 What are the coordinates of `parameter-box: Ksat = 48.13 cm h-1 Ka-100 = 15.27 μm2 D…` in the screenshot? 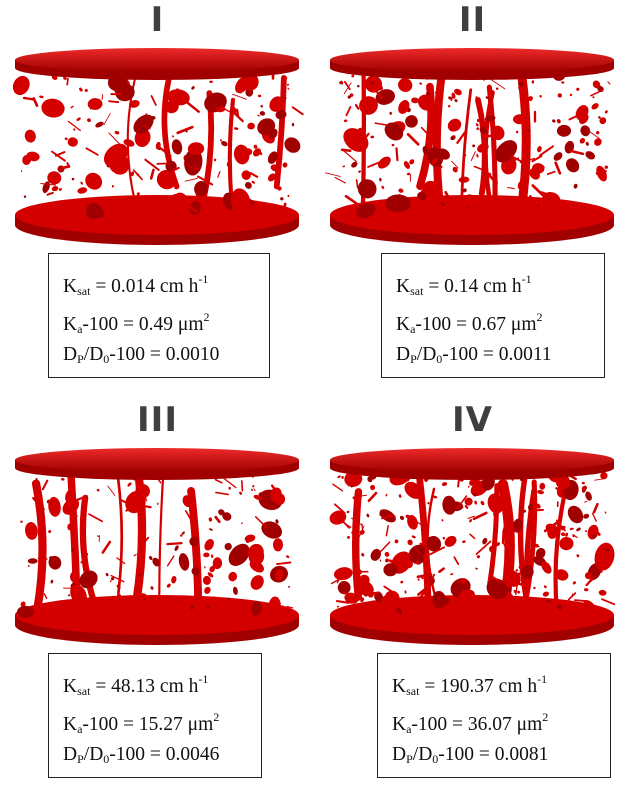 It's located at (155, 715).